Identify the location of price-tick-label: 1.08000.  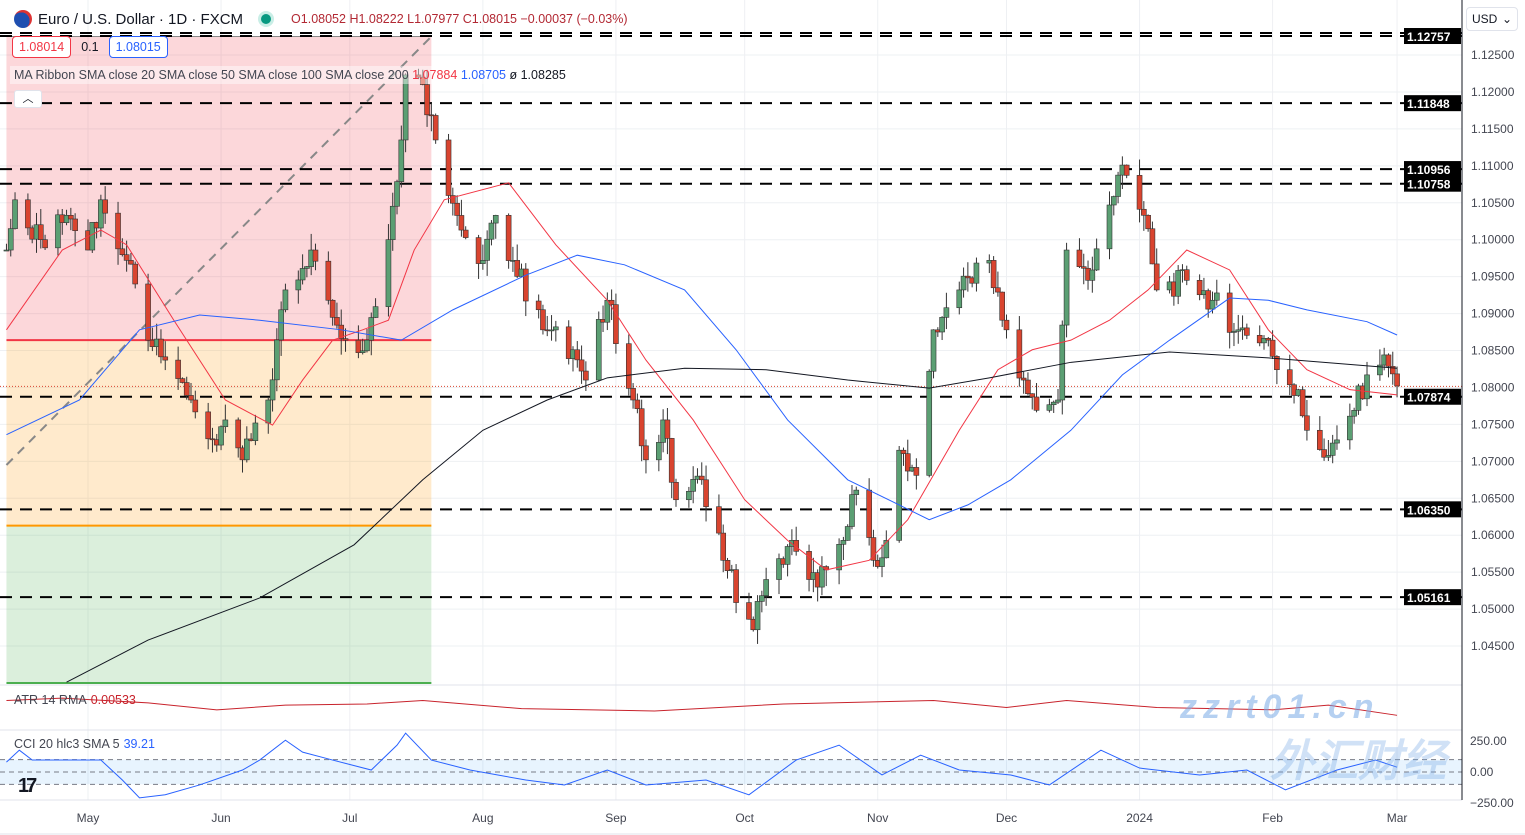
(1493, 387).